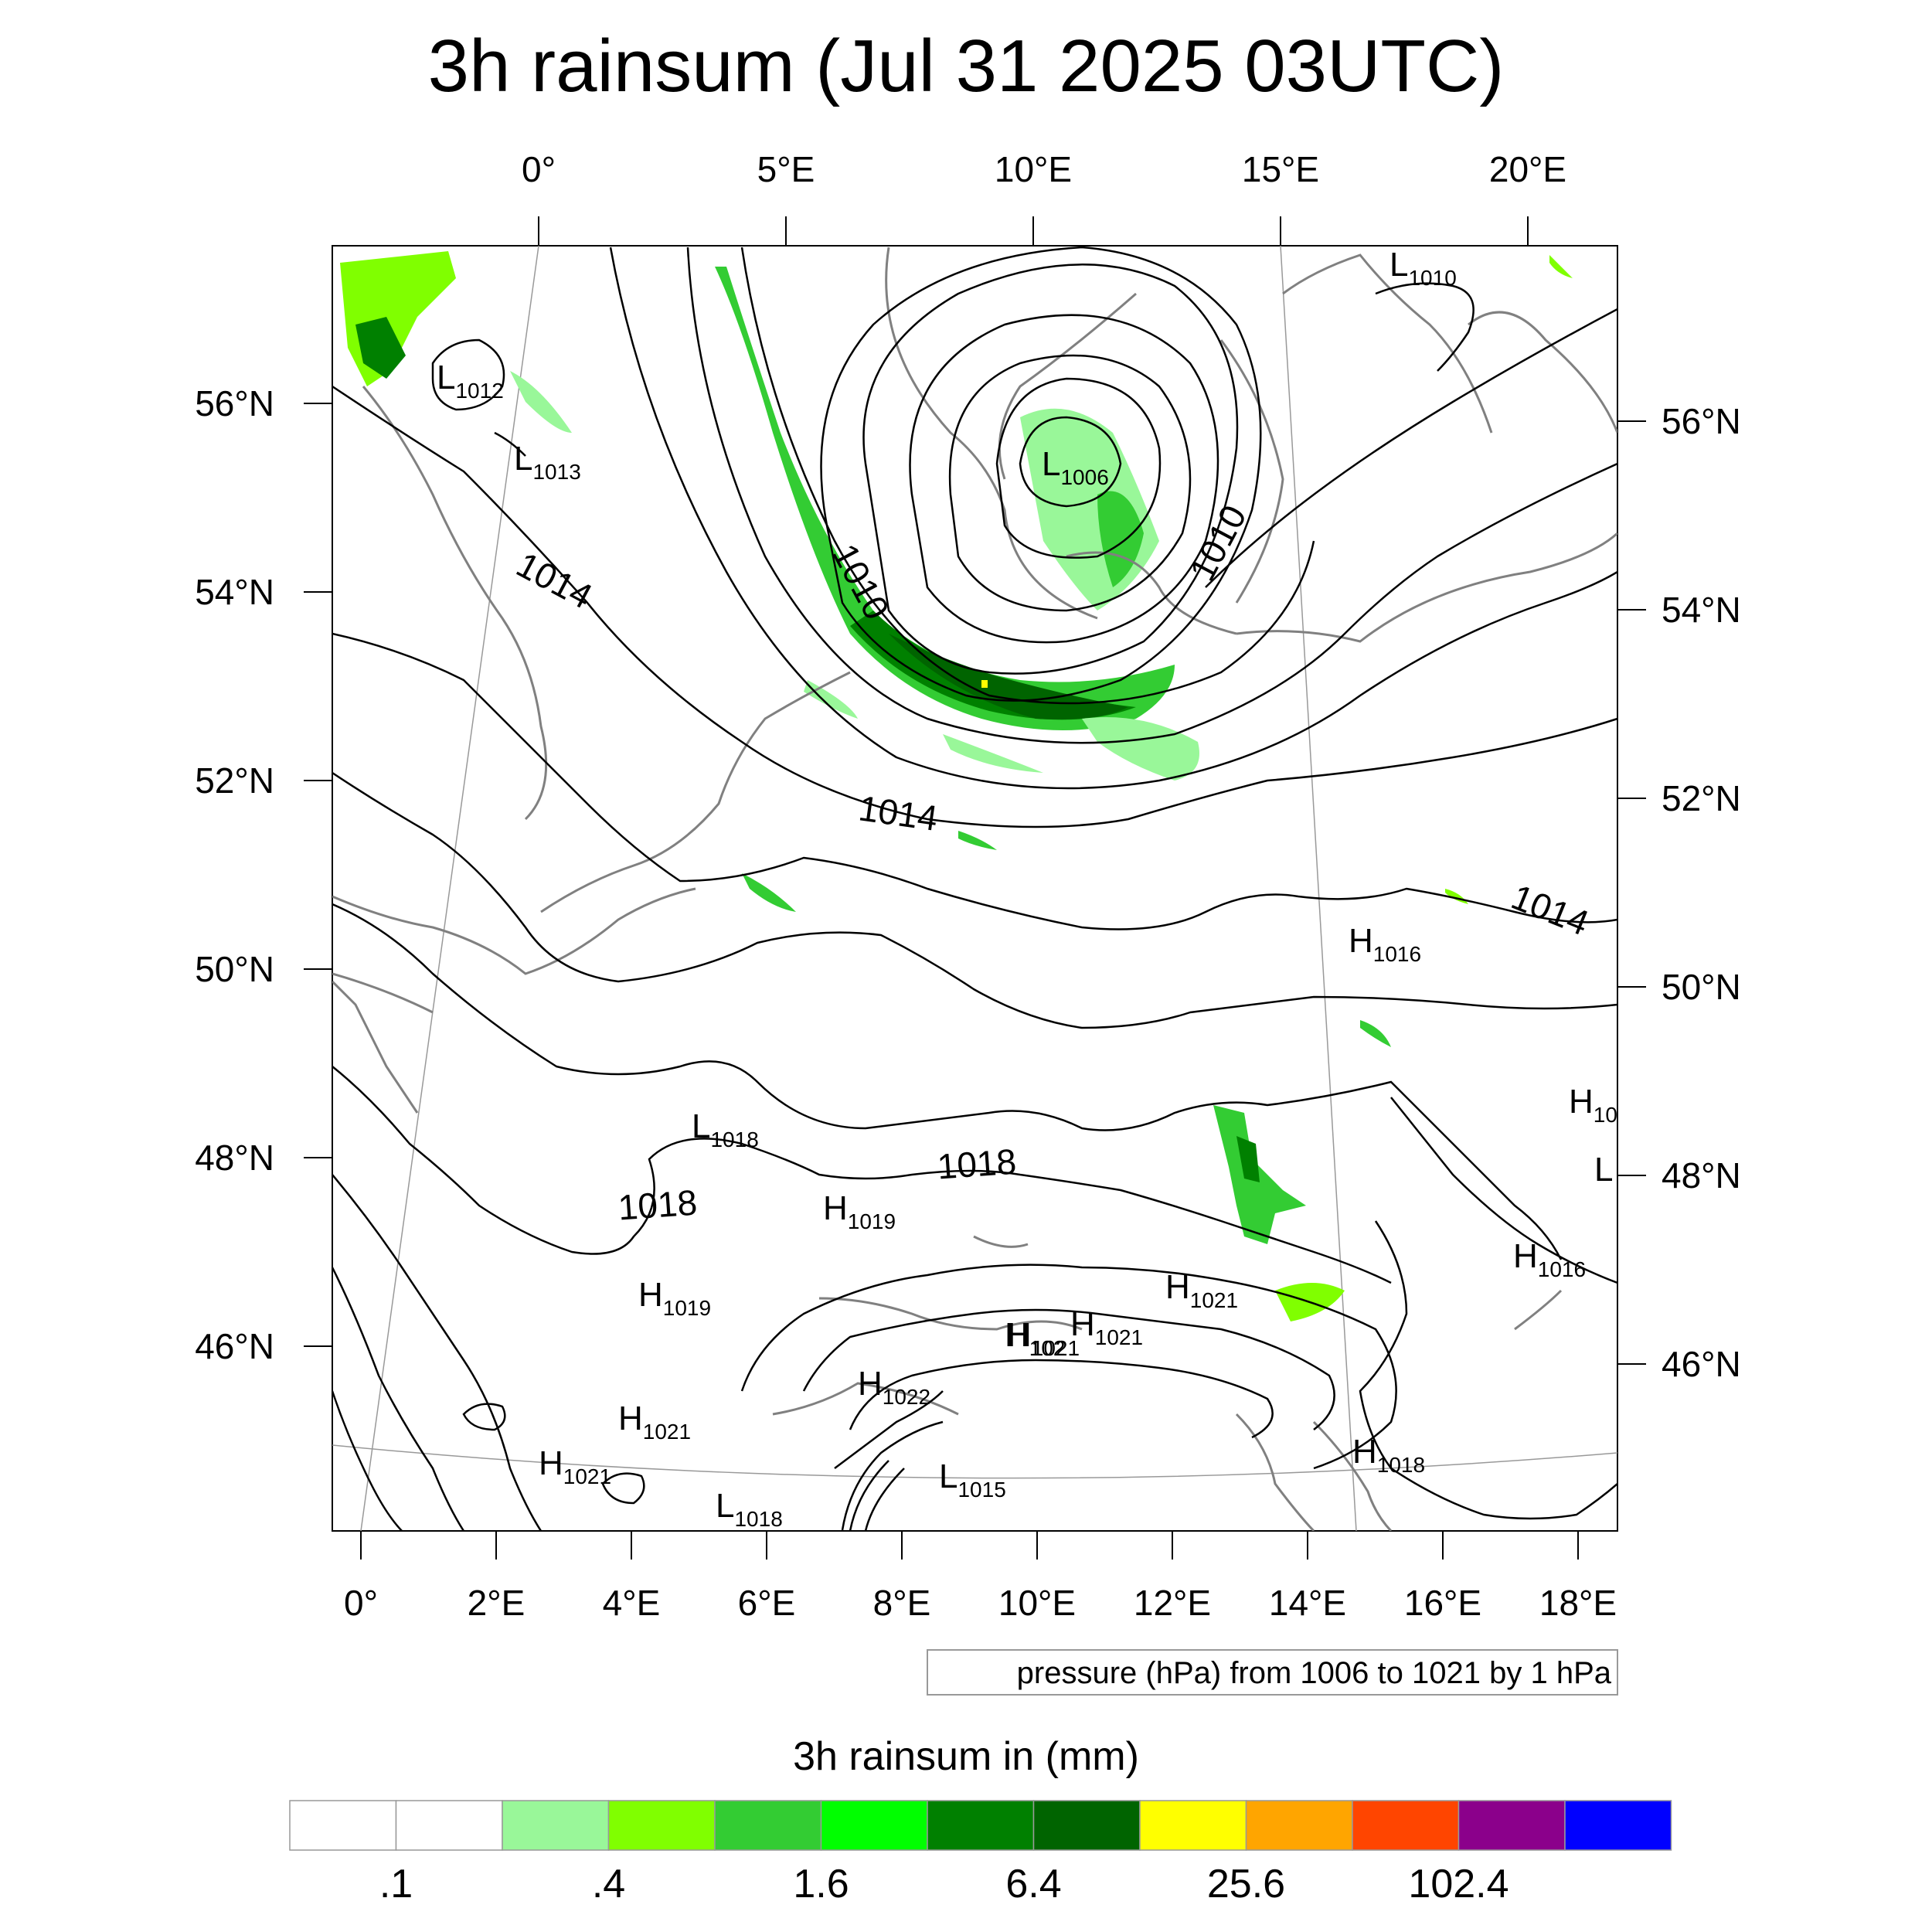  What do you see at coordinates (396, 1884) in the screenshot?
I see `colorbar-label: .1` at bounding box center [396, 1884].